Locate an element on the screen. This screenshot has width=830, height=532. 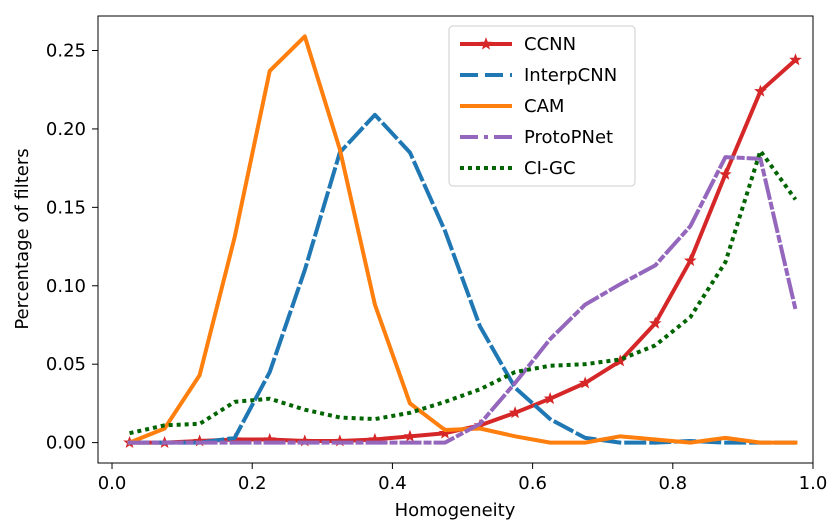
legend-item-ci-gc: CI-GC is located at coordinates (518, 168).